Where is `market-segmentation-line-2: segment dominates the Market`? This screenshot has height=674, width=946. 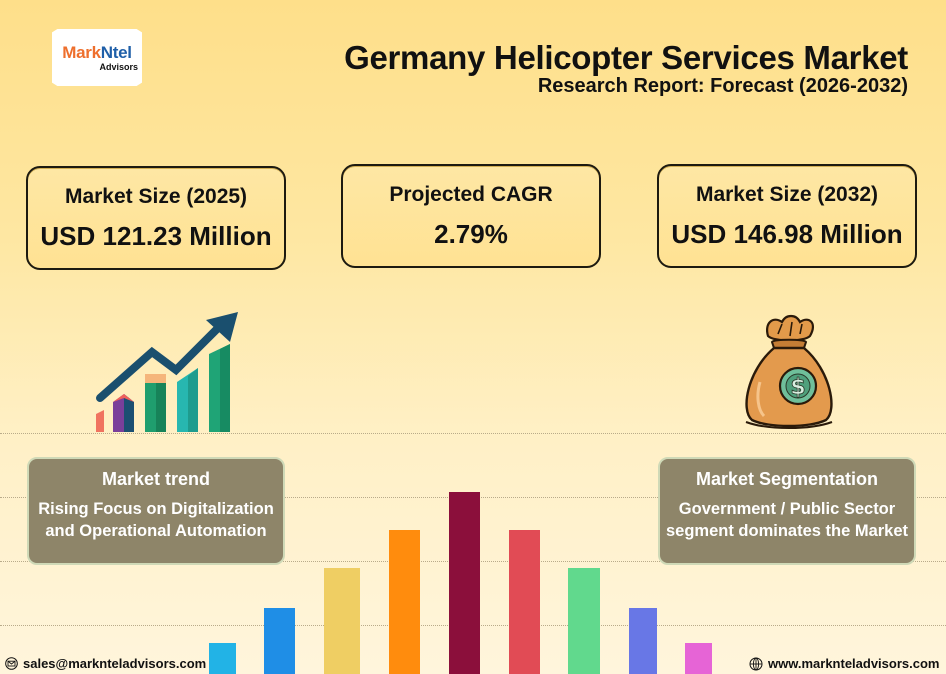 market-segmentation-line-2: segment dominates the Market is located at coordinates (787, 531).